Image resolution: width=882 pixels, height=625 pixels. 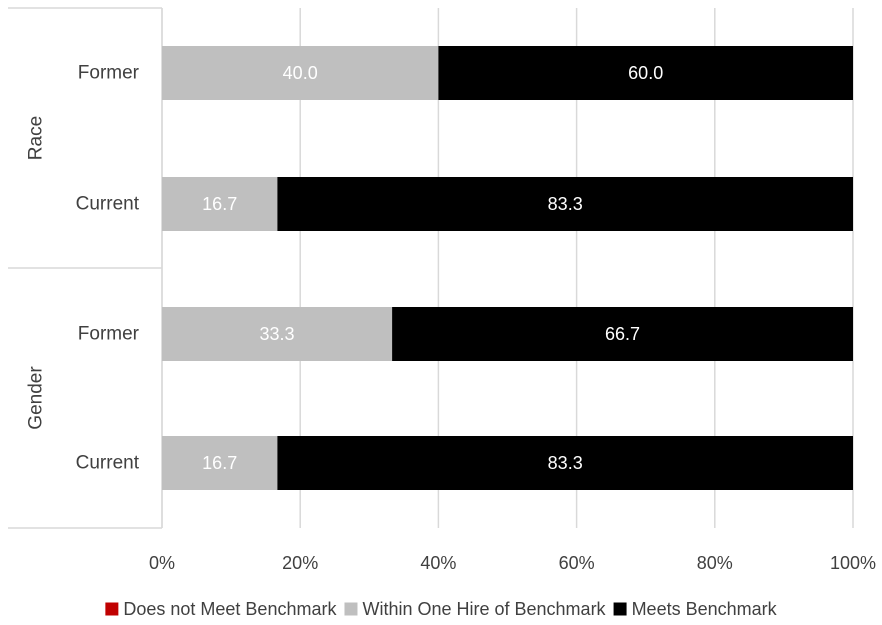 What do you see at coordinates (36, 138) in the screenshot?
I see `group-label-race: Race` at bounding box center [36, 138].